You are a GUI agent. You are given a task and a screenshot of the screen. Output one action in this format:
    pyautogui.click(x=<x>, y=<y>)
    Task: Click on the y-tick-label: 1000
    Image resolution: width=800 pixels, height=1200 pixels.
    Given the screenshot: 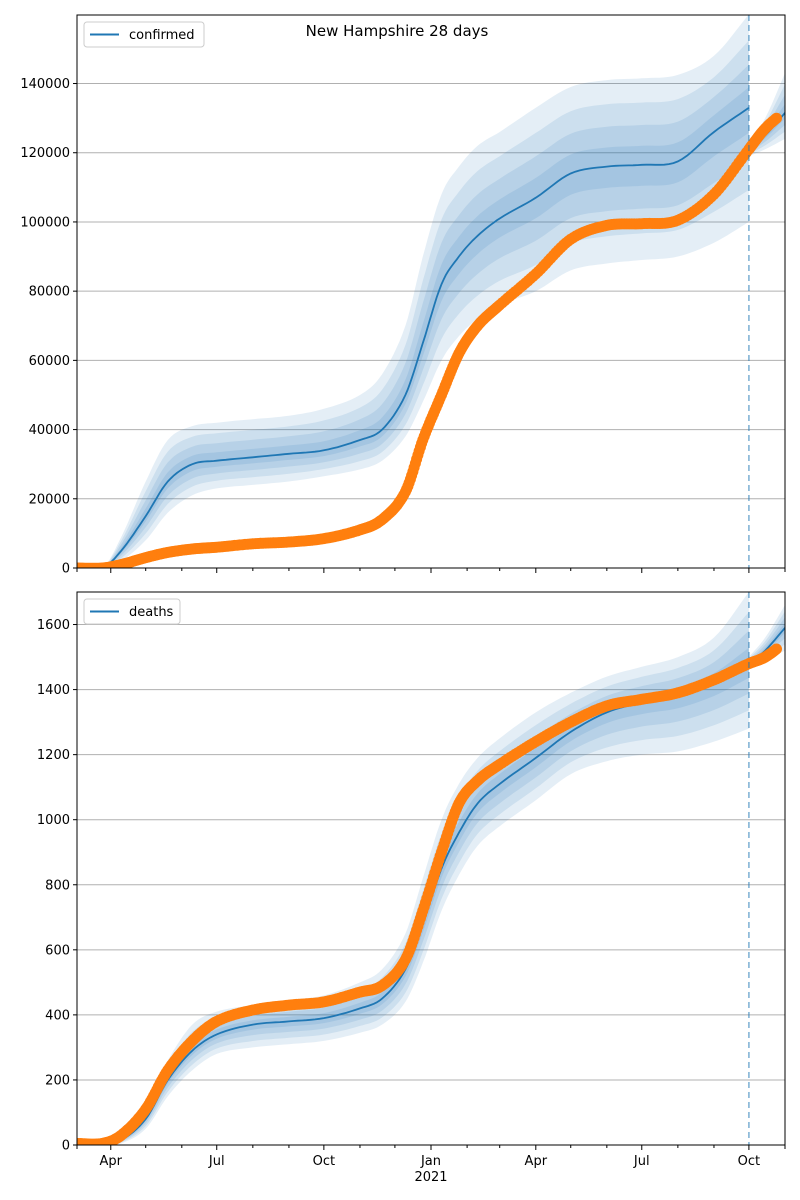 What is the action you would take?
    pyautogui.click(x=53, y=820)
    